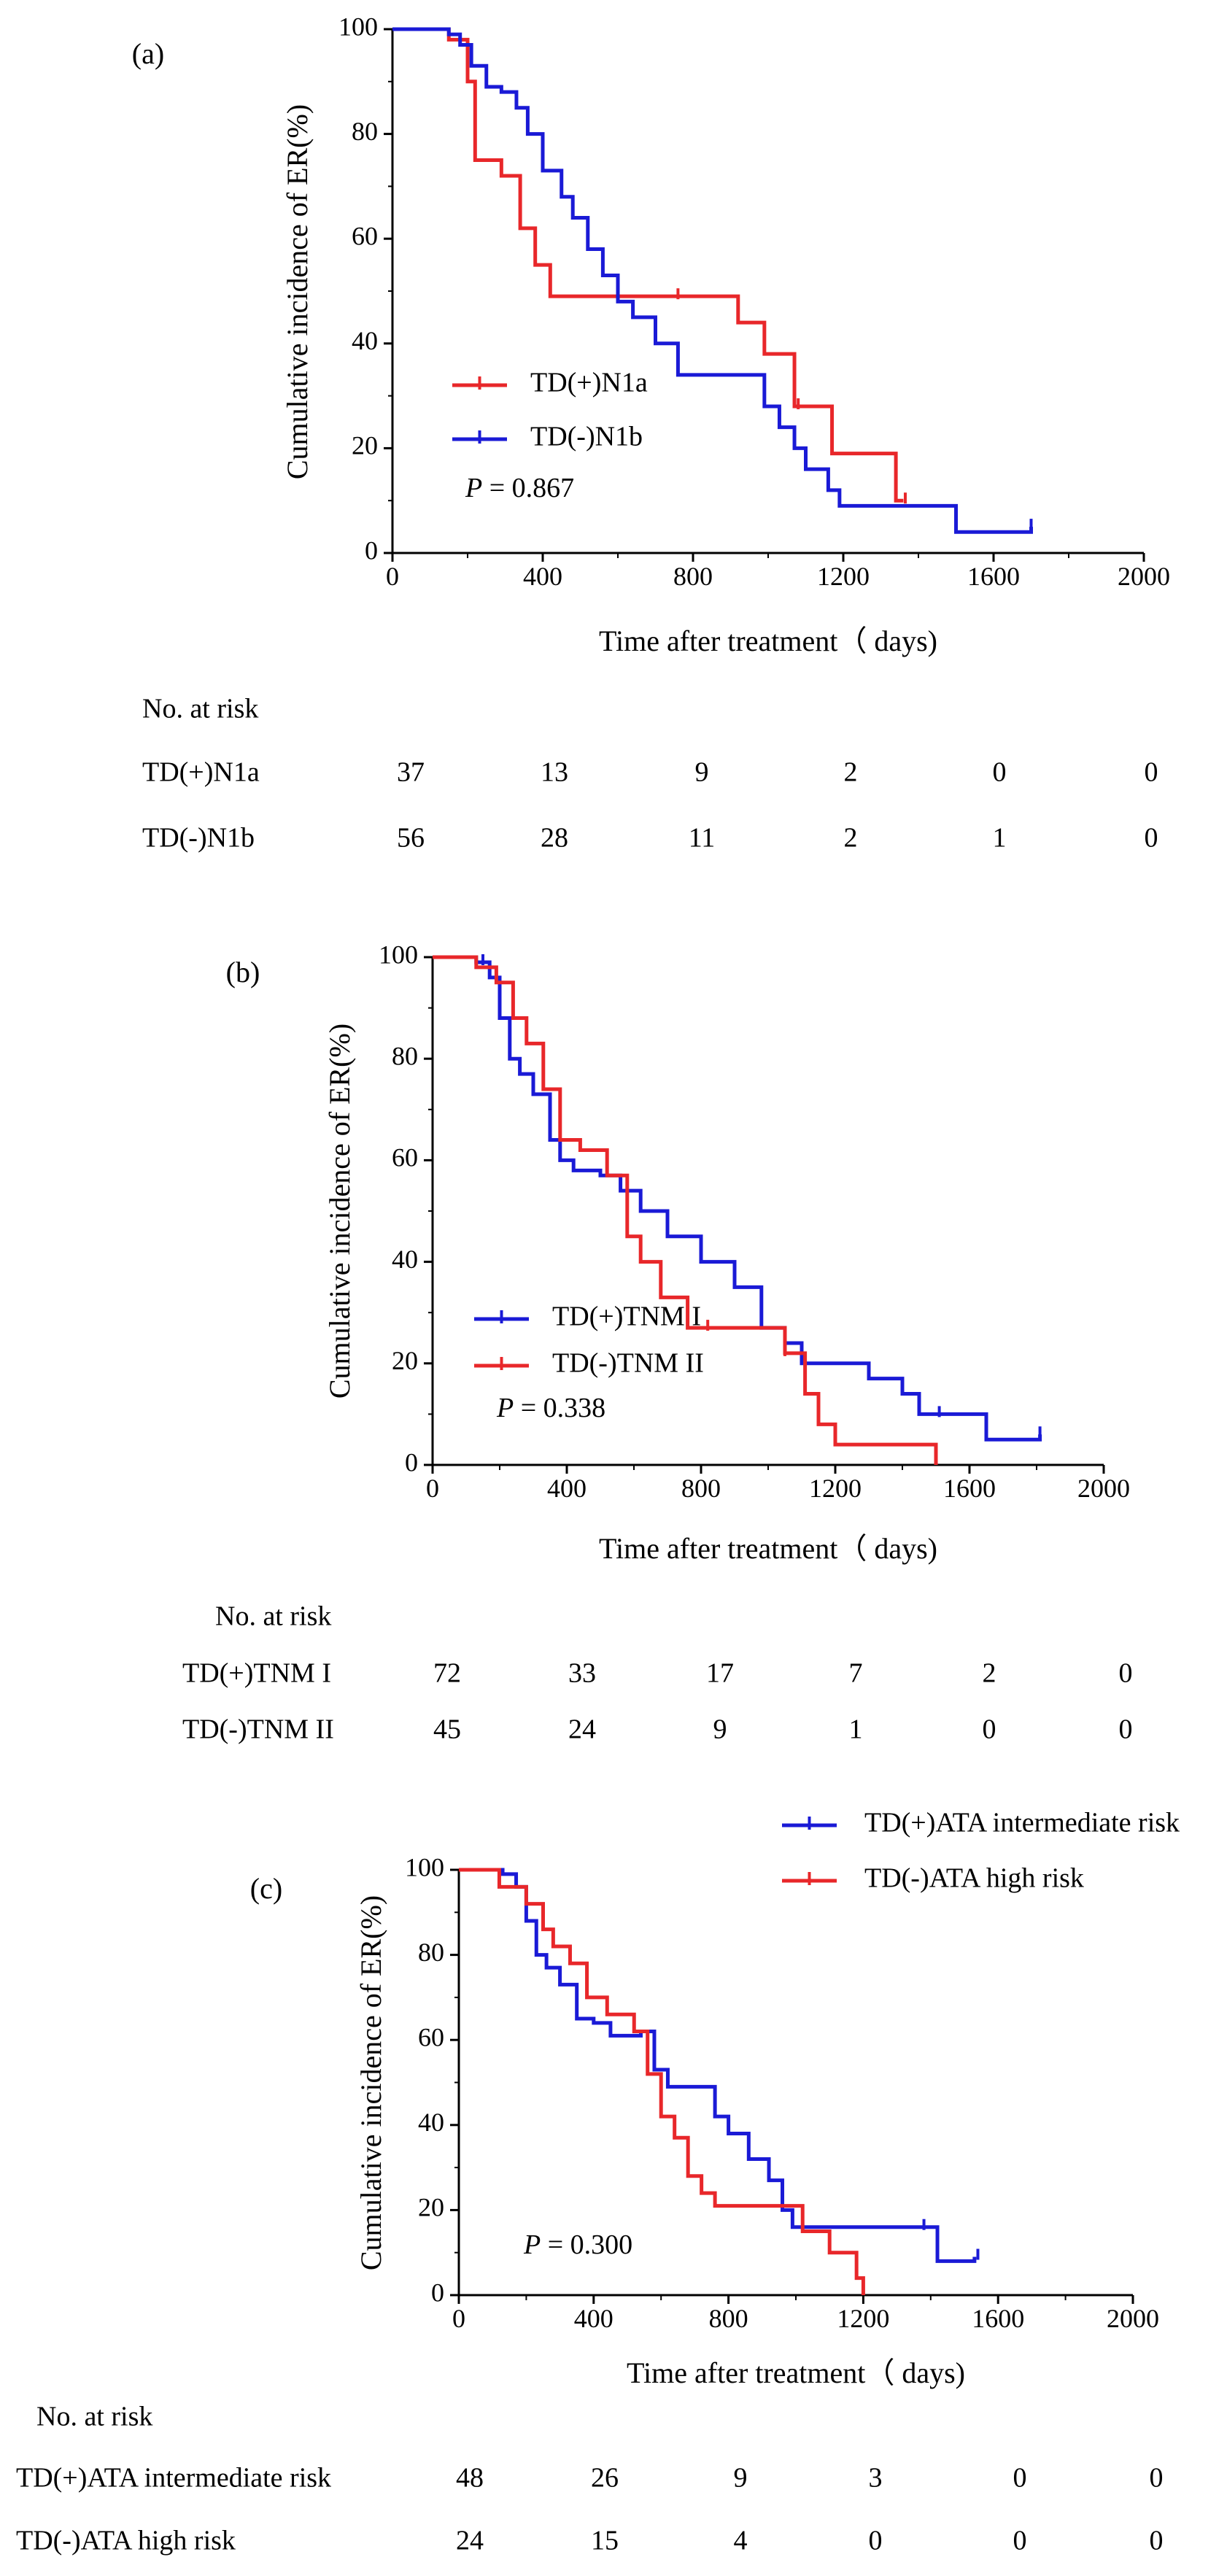  I want to click on p-value-label: P = 0.300, so click(577, 2244).